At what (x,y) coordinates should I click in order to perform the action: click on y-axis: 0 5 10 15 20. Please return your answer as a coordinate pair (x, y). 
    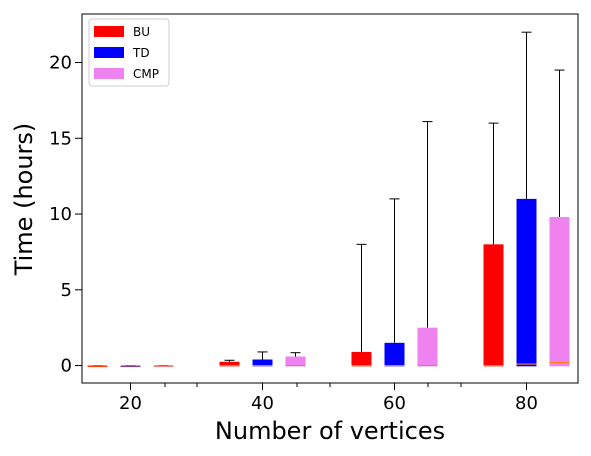
    Looking at the image, I should click on (65, 214).